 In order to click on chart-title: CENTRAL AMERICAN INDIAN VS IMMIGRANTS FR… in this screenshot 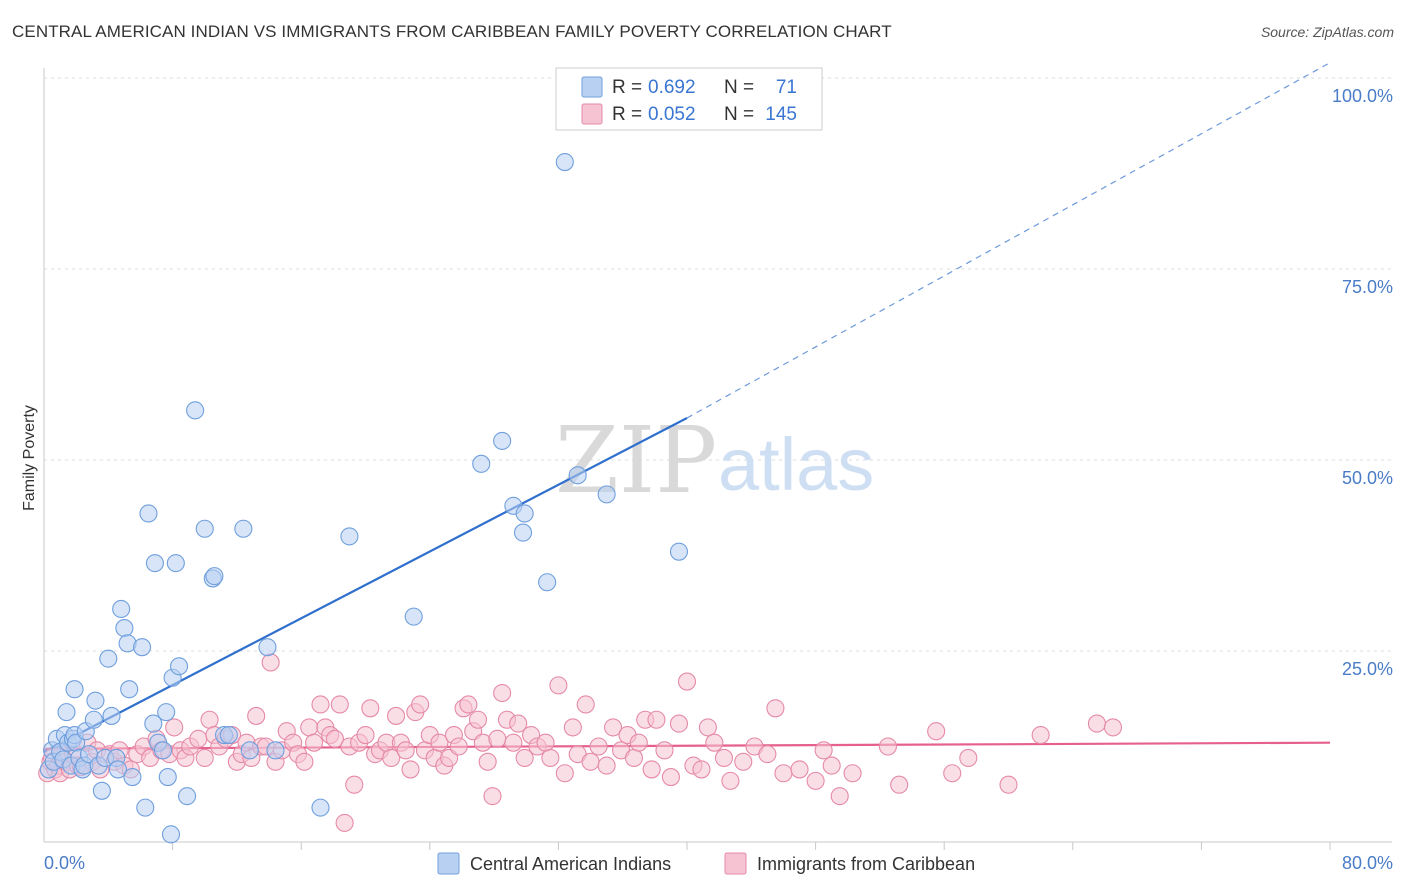, I will do `click(452, 31)`.